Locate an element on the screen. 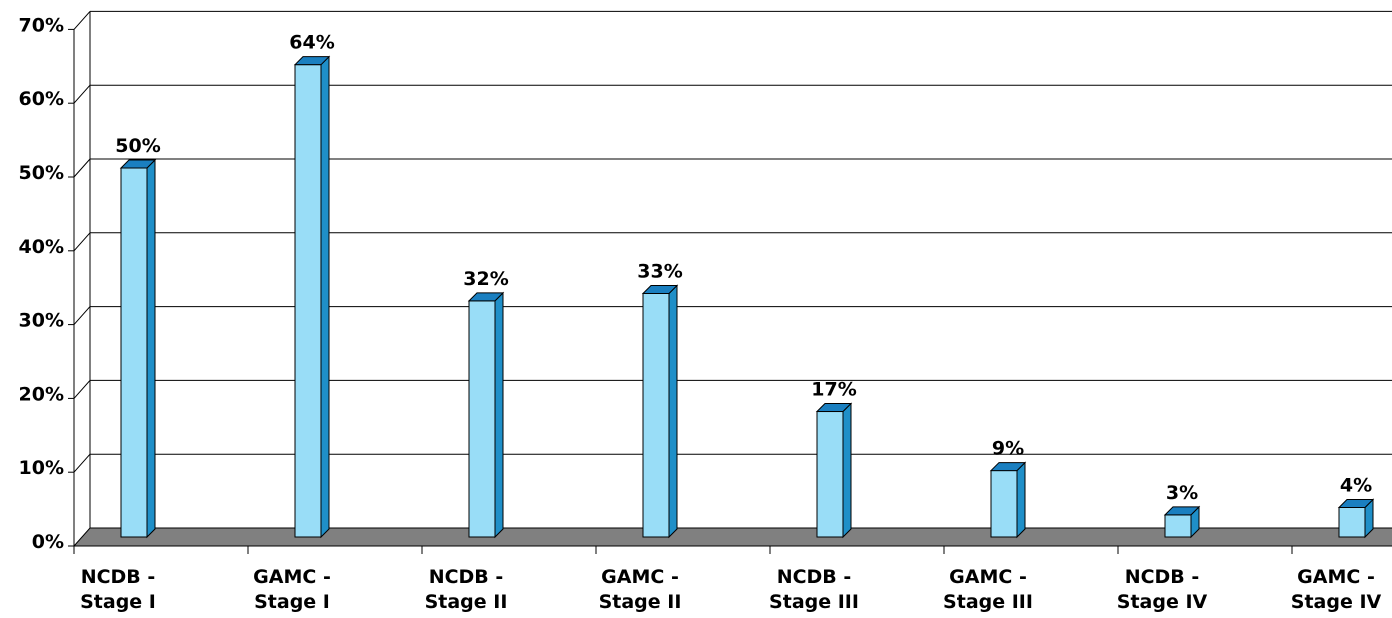 This screenshot has height=618, width=1392. data-label: 33% is located at coordinates (659, 271).